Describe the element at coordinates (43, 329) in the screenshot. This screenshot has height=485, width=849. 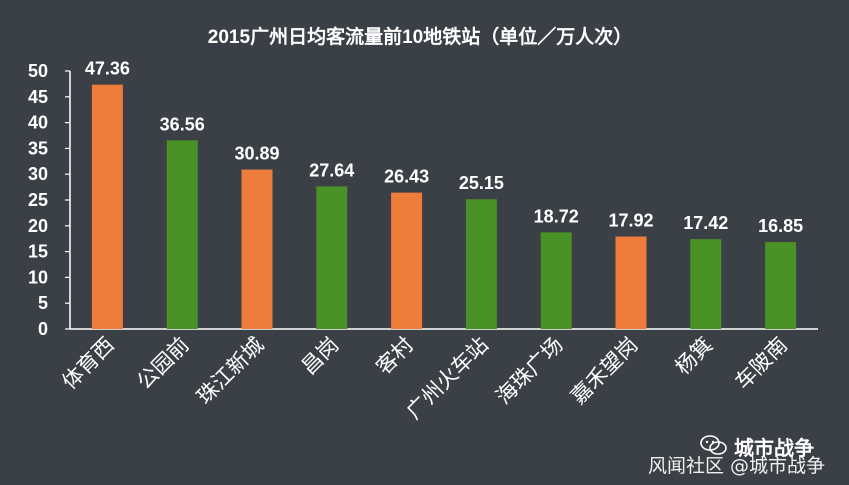
I see `y-tick-label: 0` at that location.